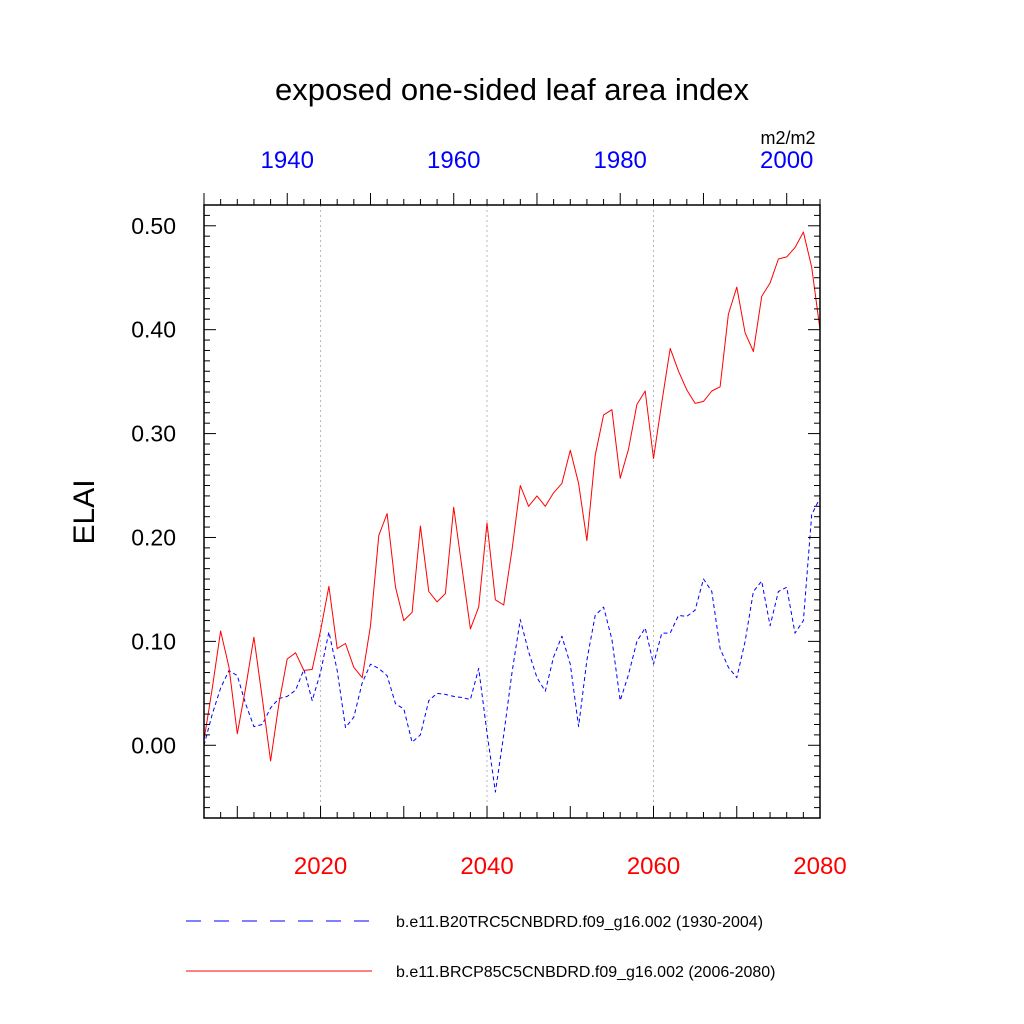 Image resolution: width=1024 pixels, height=1024 pixels. I want to click on x-top-tick-label: 1940, so click(287, 160).